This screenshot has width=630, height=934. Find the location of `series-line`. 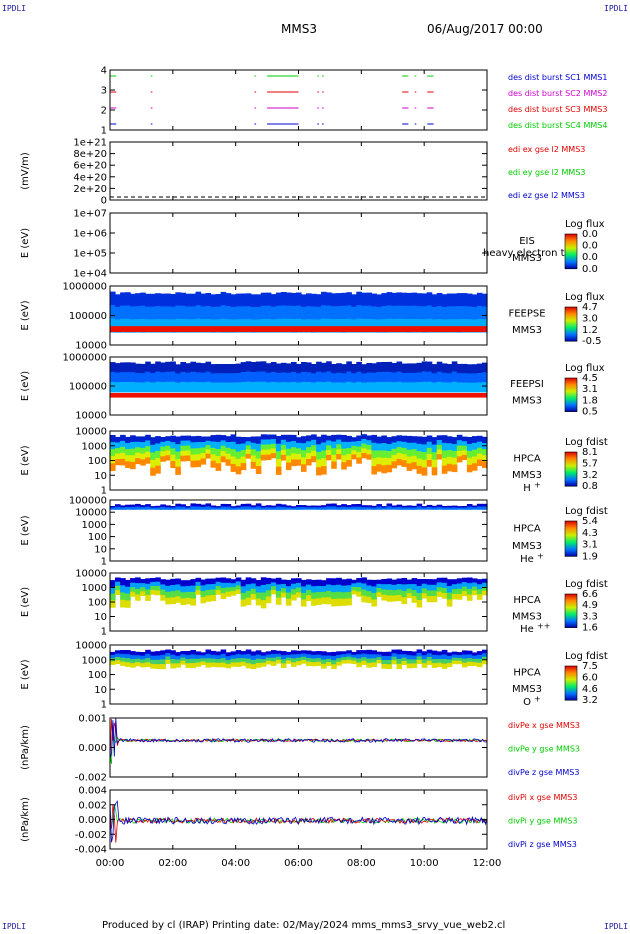

series-line is located at coordinates (298, 821).